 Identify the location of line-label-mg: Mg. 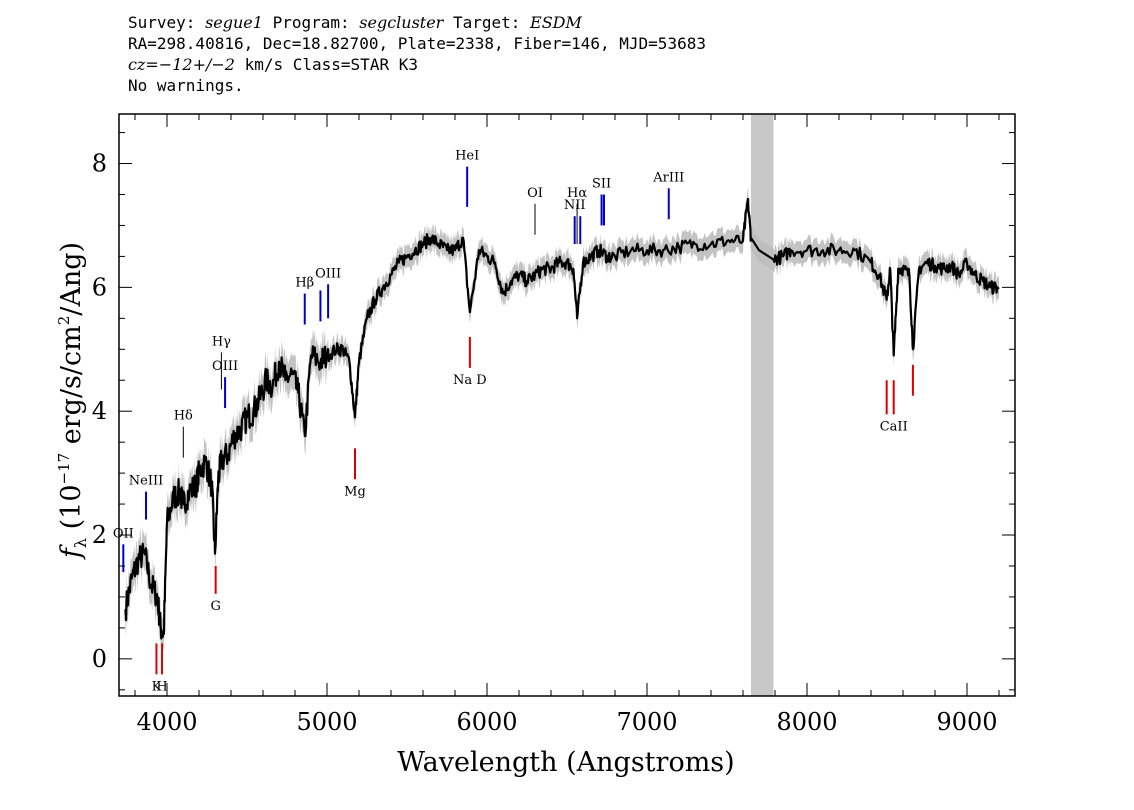
(355, 491).